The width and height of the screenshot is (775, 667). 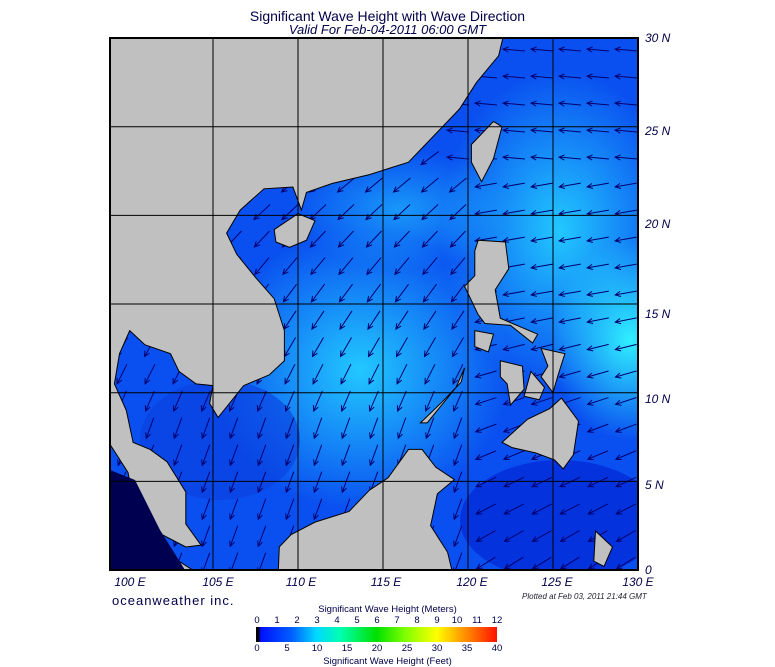 I want to click on land-mindoro, so click(x=484, y=341).